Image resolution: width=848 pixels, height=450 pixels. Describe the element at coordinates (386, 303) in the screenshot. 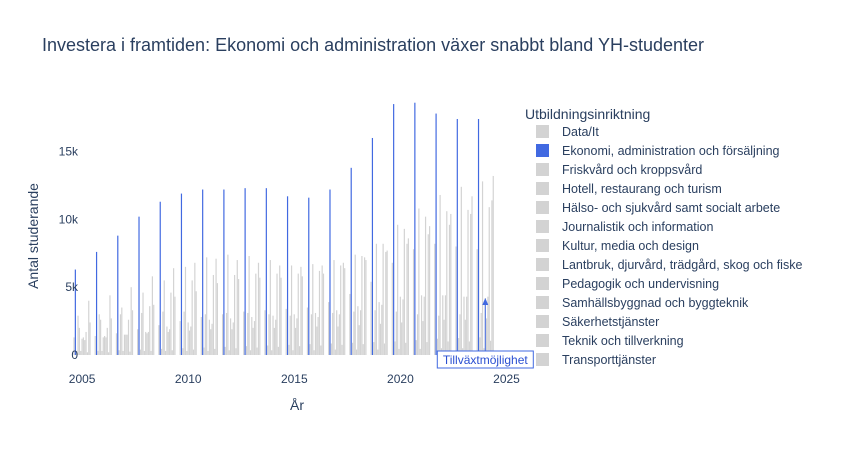

I see `bar-teknik-och-tillverkning-2019` at that location.